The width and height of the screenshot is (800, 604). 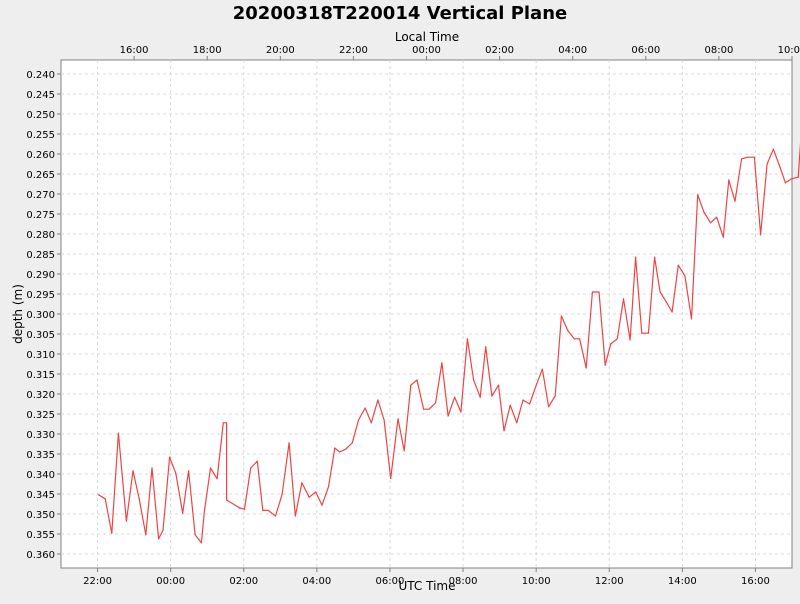 I want to click on y-tick-label: 0.320, so click(x=40, y=395).